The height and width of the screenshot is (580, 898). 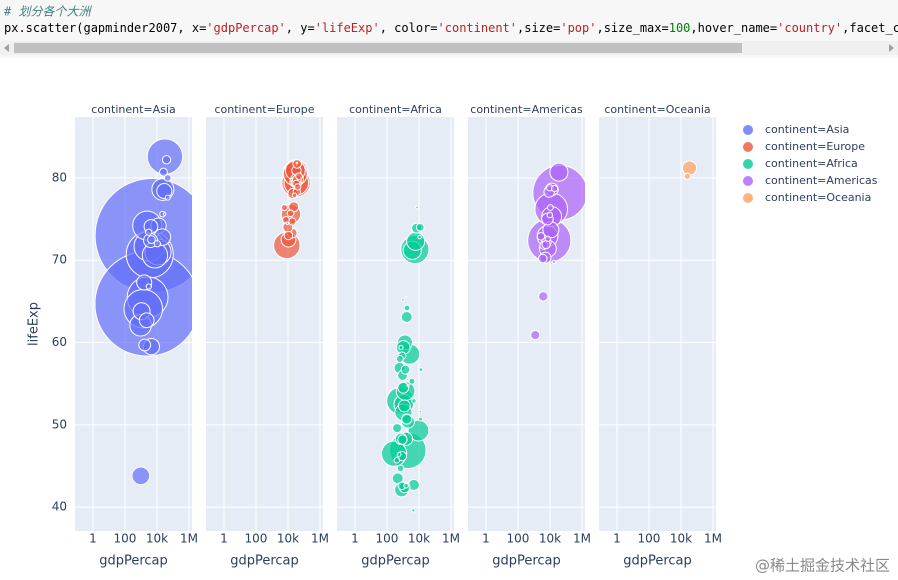 What do you see at coordinates (657, 324) in the screenshot?
I see `plot-background` at bounding box center [657, 324].